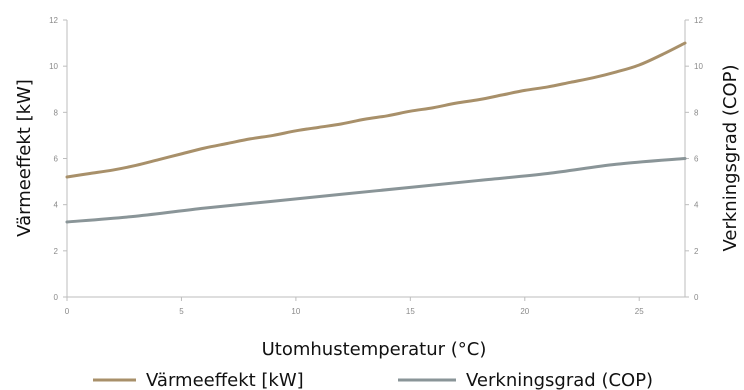  I want to click on x-tick-label: 0, so click(67, 311).